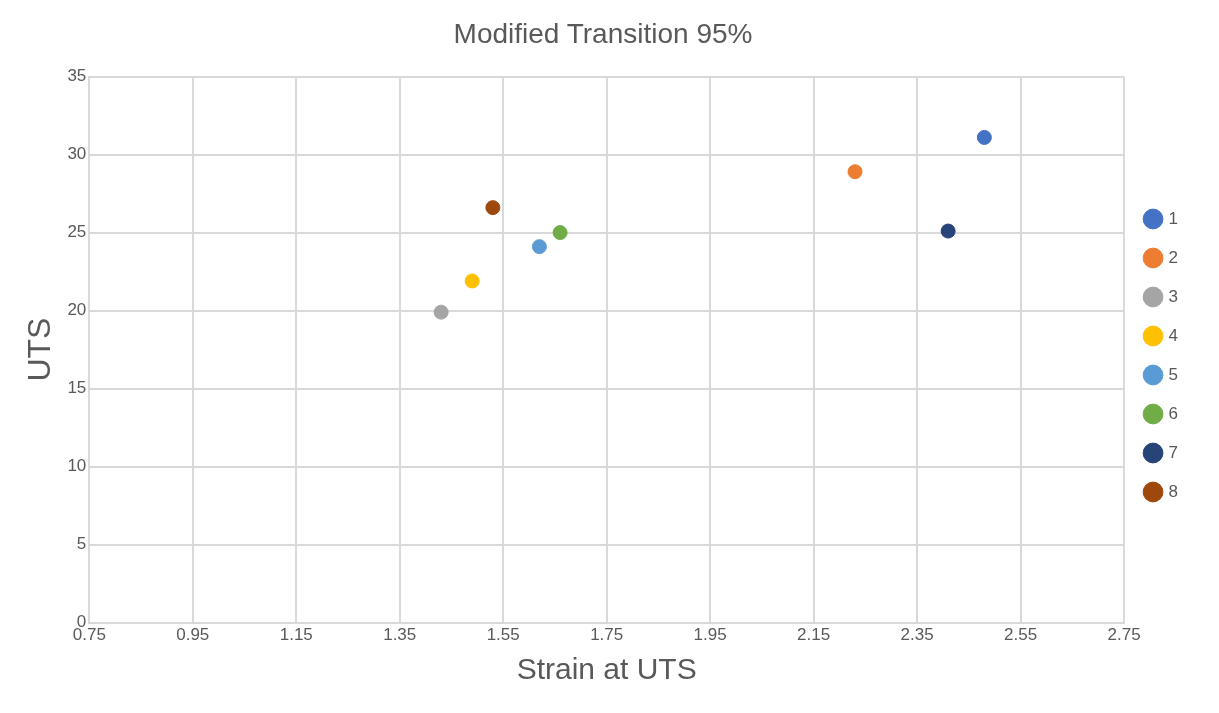 Image resolution: width=1219 pixels, height=713 pixels. I want to click on legend-label: 1, so click(1173, 218).